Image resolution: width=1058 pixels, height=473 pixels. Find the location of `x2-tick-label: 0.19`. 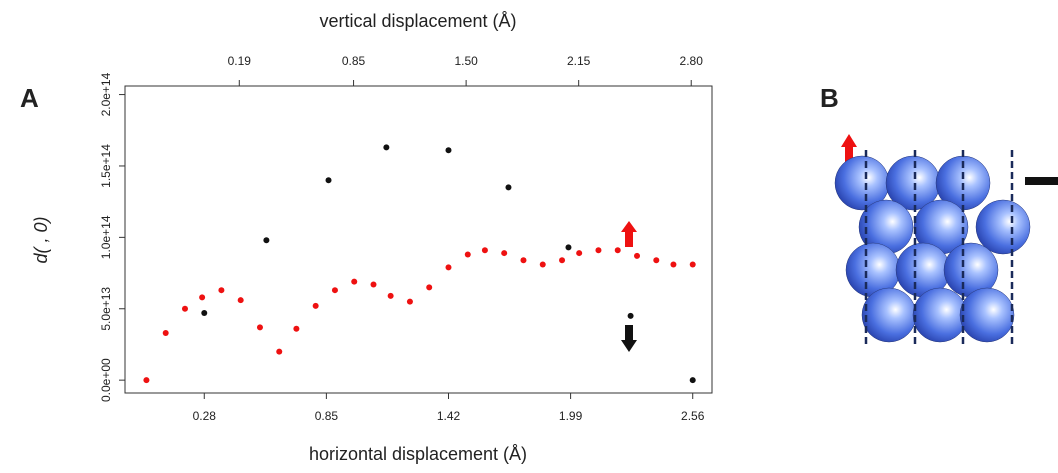

x2-tick-label: 0.19 is located at coordinates (240, 61).